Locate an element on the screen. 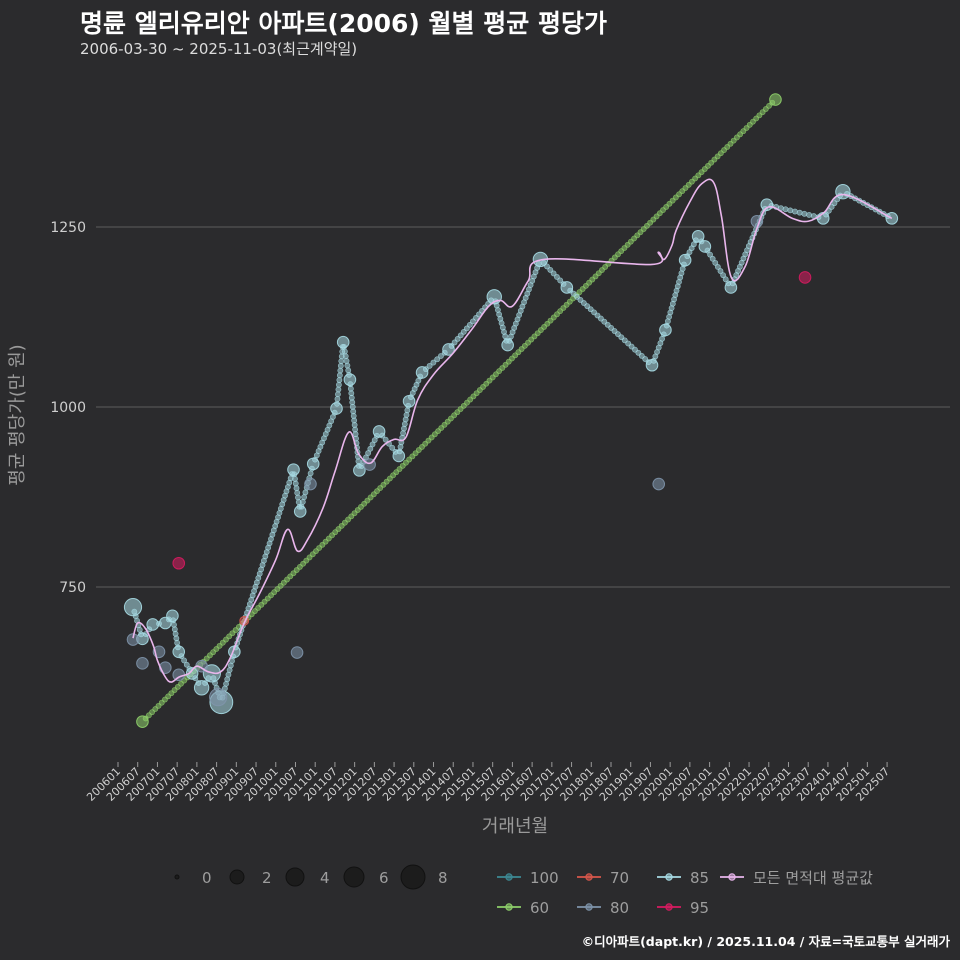 The height and width of the screenshot is (960, 960). chart-title: 명륜 엘리유리안 아파트(2006) 월별 평균 평당가 is located at coordinates (343, 23).